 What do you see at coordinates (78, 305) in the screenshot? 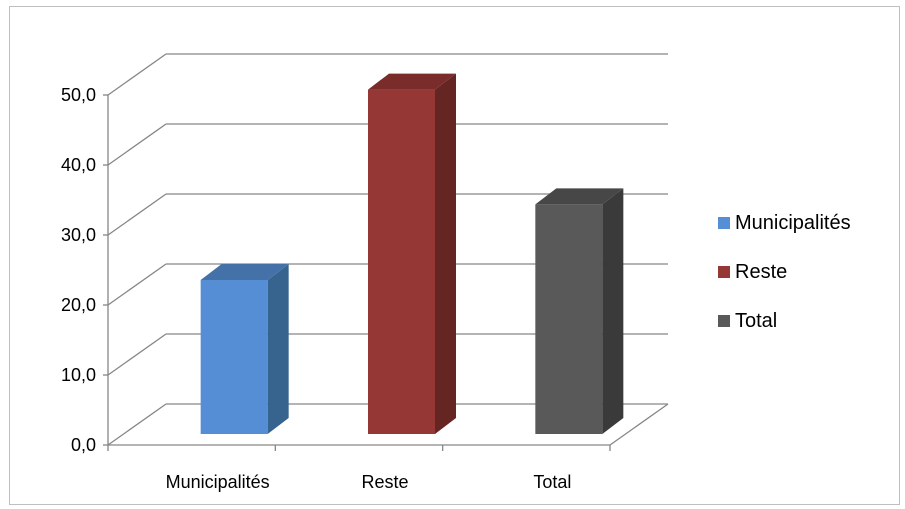
I see `y-tick-label: 20,0` at bounding box center [78, 305].